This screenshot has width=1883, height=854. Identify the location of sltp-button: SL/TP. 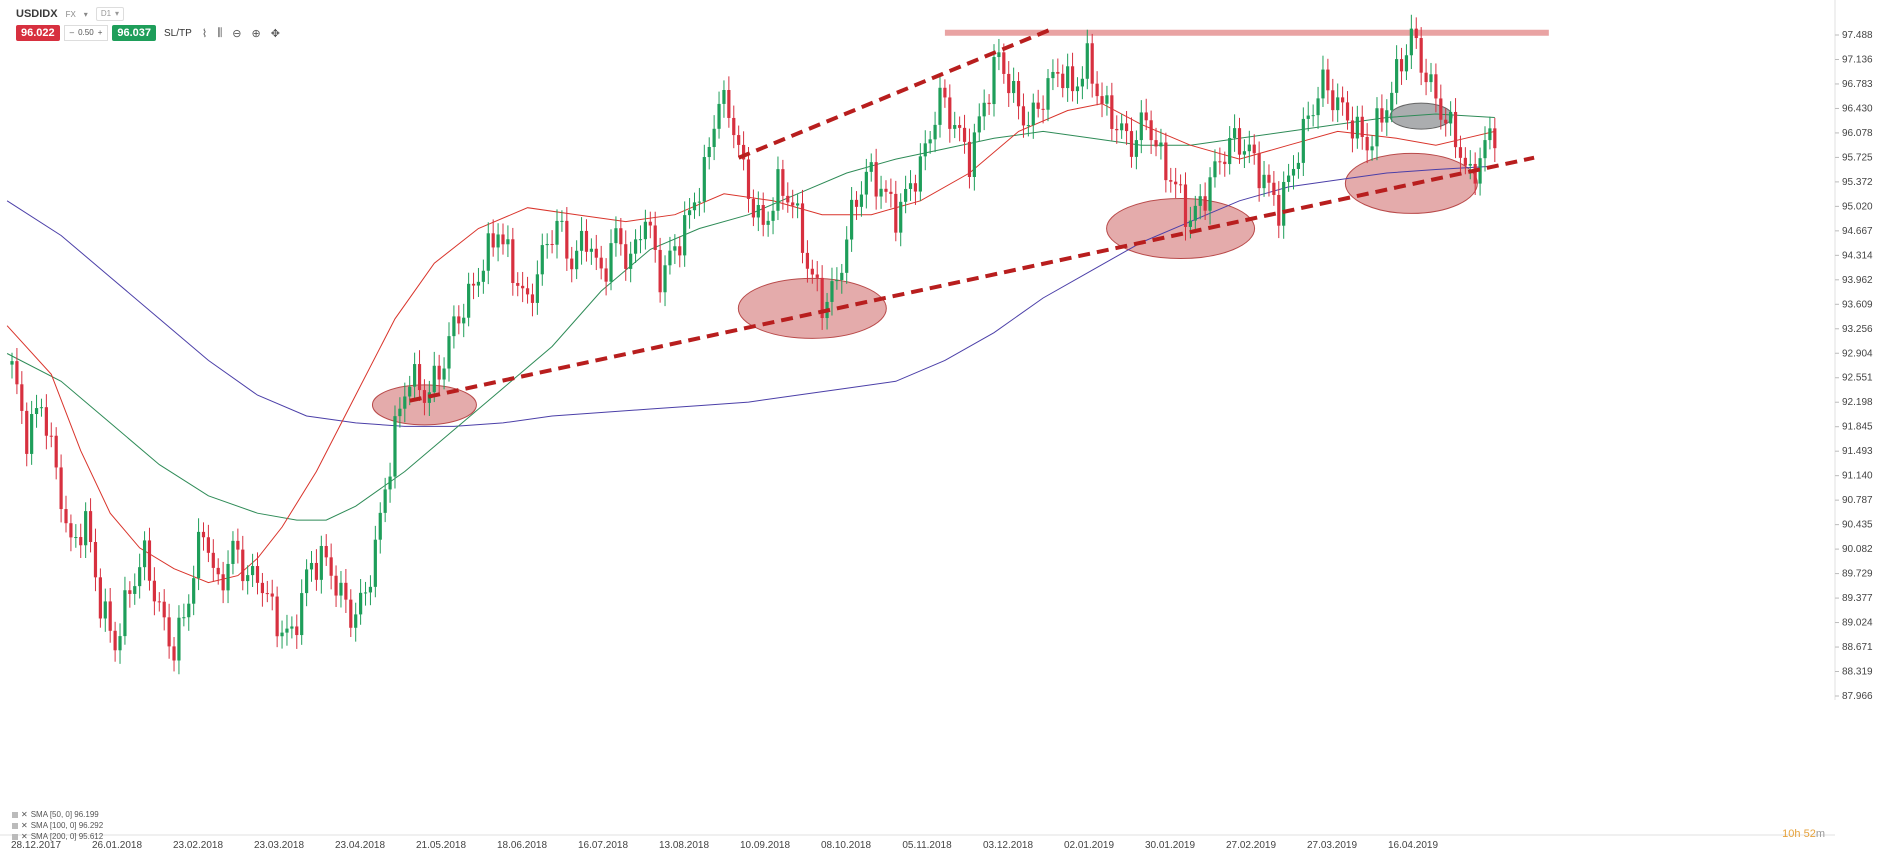
(178, 33).